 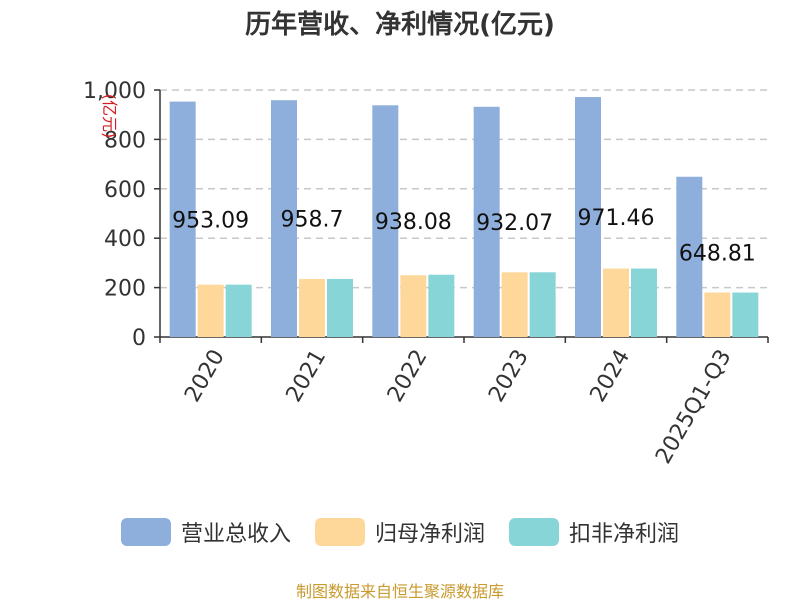 I want to click on legend-swatch-revenue, so click(x=145, y=532).